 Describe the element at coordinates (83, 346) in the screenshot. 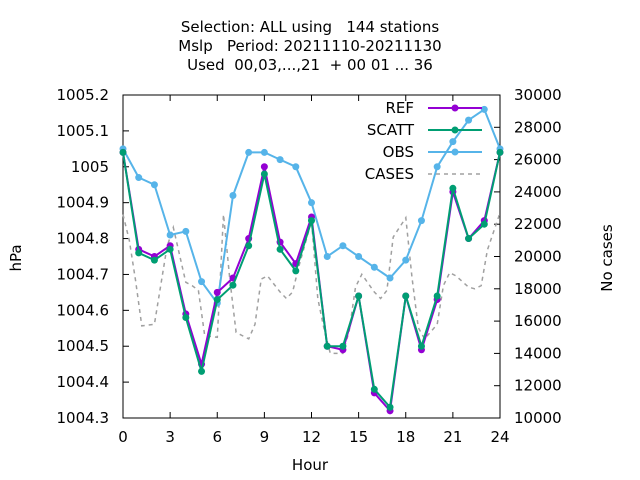

I see `y-tick-label: 1004.5` at that location.